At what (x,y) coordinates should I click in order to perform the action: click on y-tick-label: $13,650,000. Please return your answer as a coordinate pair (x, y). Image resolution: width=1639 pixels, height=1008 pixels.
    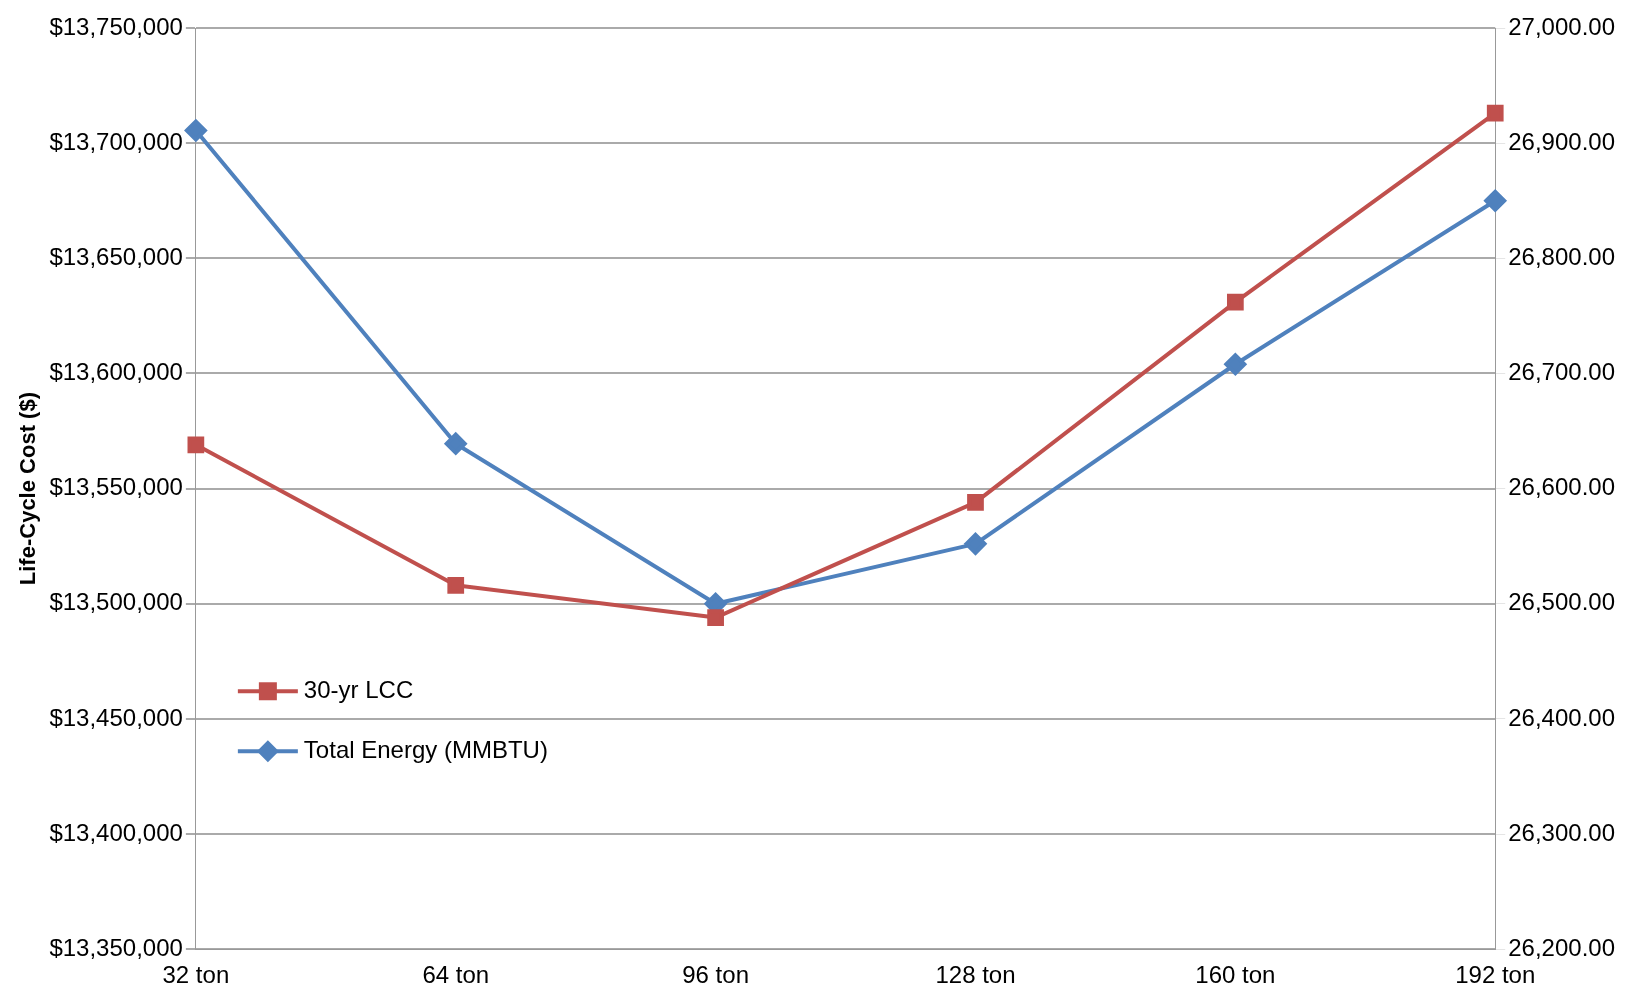
    Looking at the image, I should click on (116, 256).